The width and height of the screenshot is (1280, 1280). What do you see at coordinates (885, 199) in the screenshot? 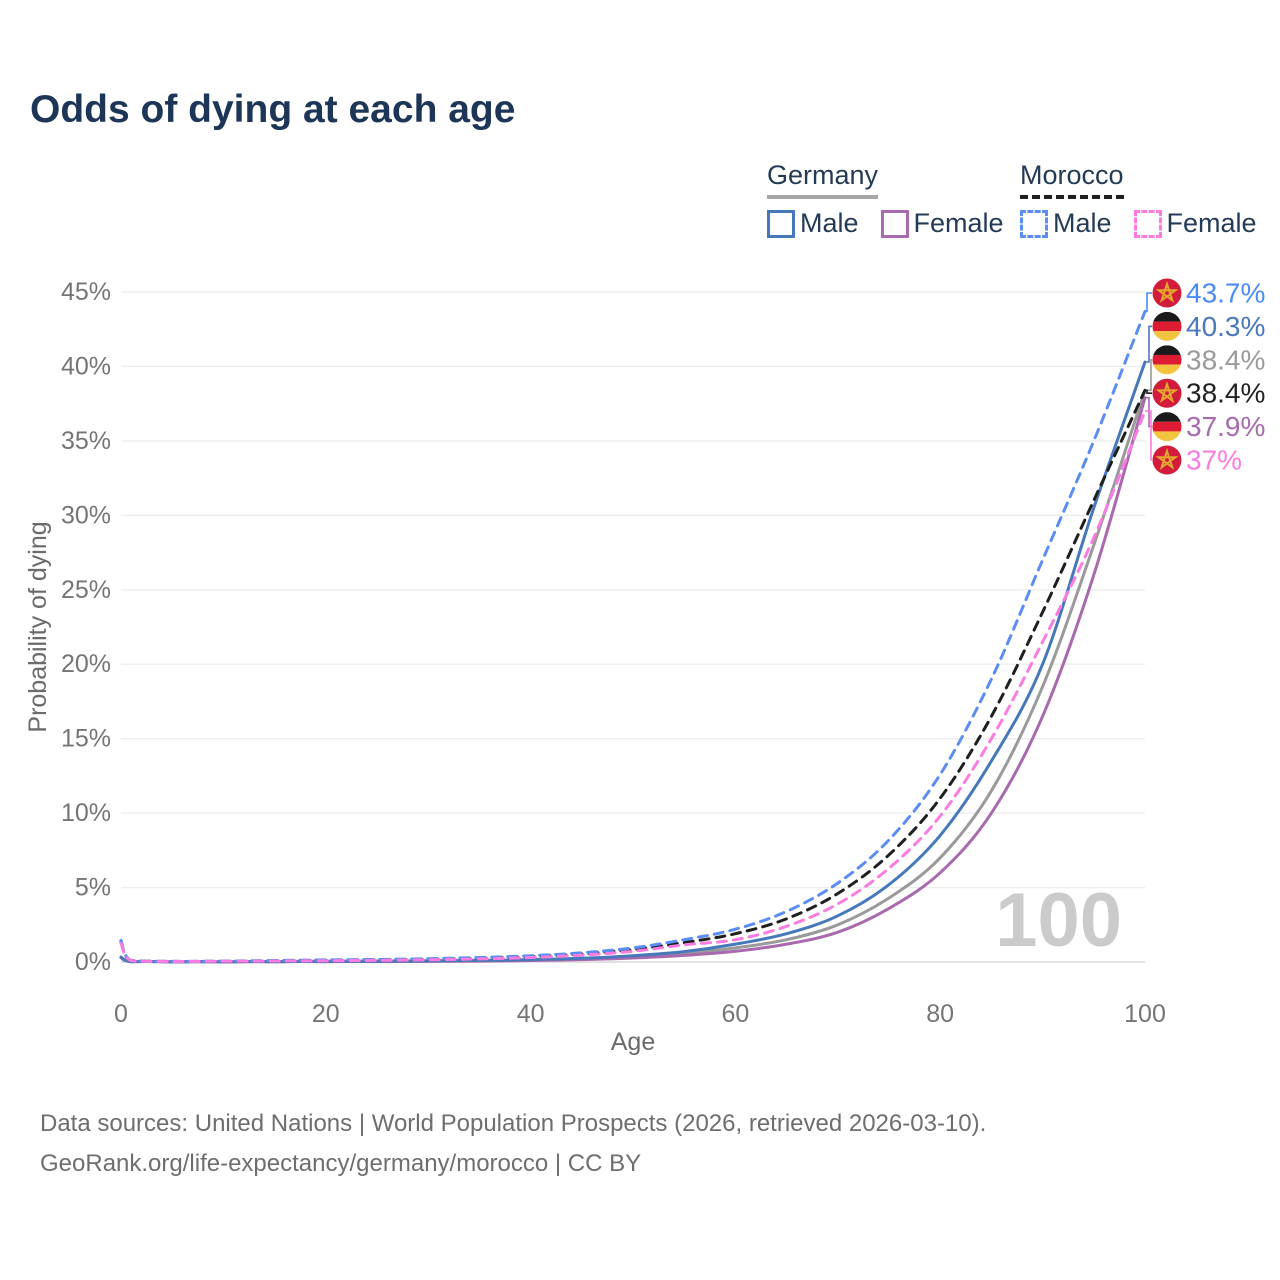
I see `legend-group-germany: Germany Male Female` at bounding box center [885, 199].